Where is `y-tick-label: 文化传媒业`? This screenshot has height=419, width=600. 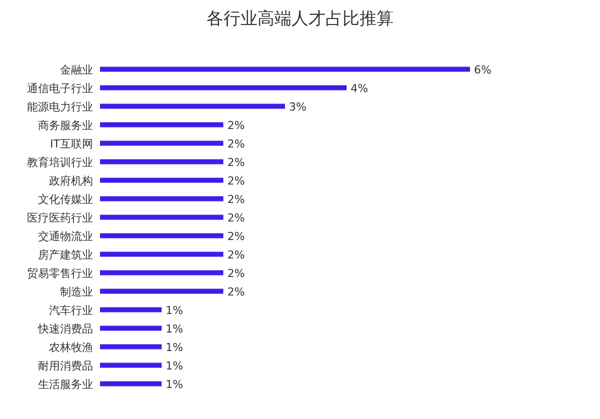
y-tick-label: 文化传媒业 is located at coordinates (65, 199).